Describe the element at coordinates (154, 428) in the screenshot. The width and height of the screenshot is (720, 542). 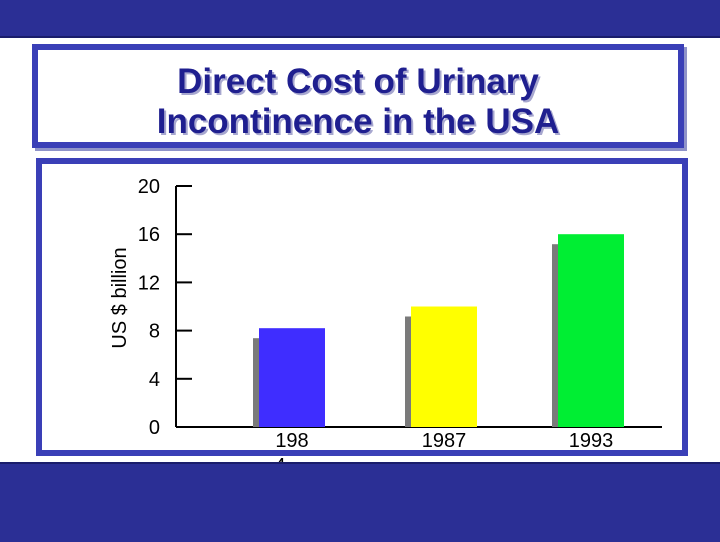
I see `y-tick-label: 0` at that location.